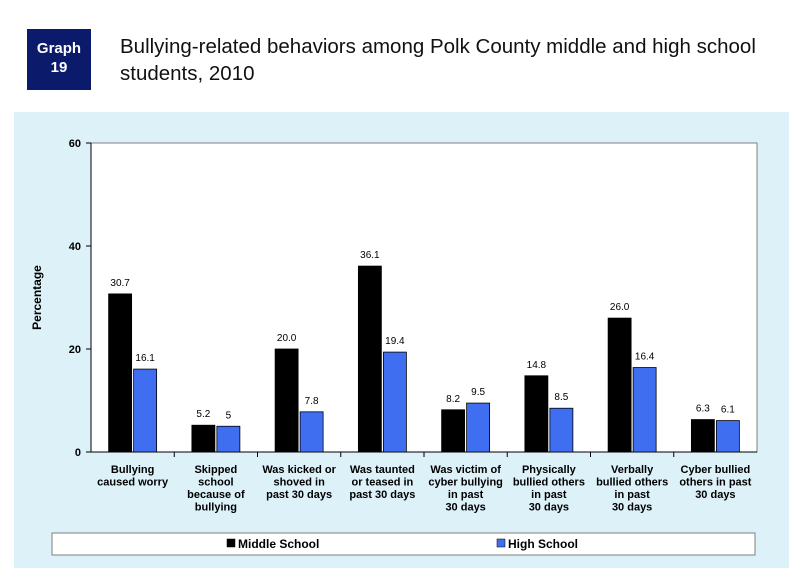 This screenshot has height=585, width=800. Describe the element at coordinates (59, 67) in the screenshot. I see `badge-number: 19` at that location.